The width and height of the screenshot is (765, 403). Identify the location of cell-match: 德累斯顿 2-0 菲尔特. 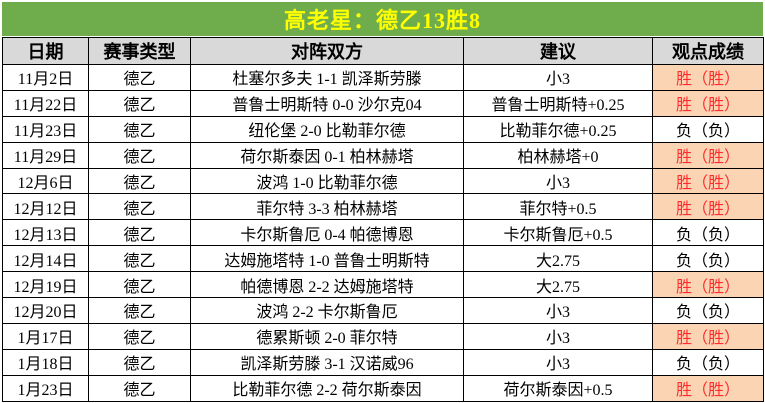
(327, 336).